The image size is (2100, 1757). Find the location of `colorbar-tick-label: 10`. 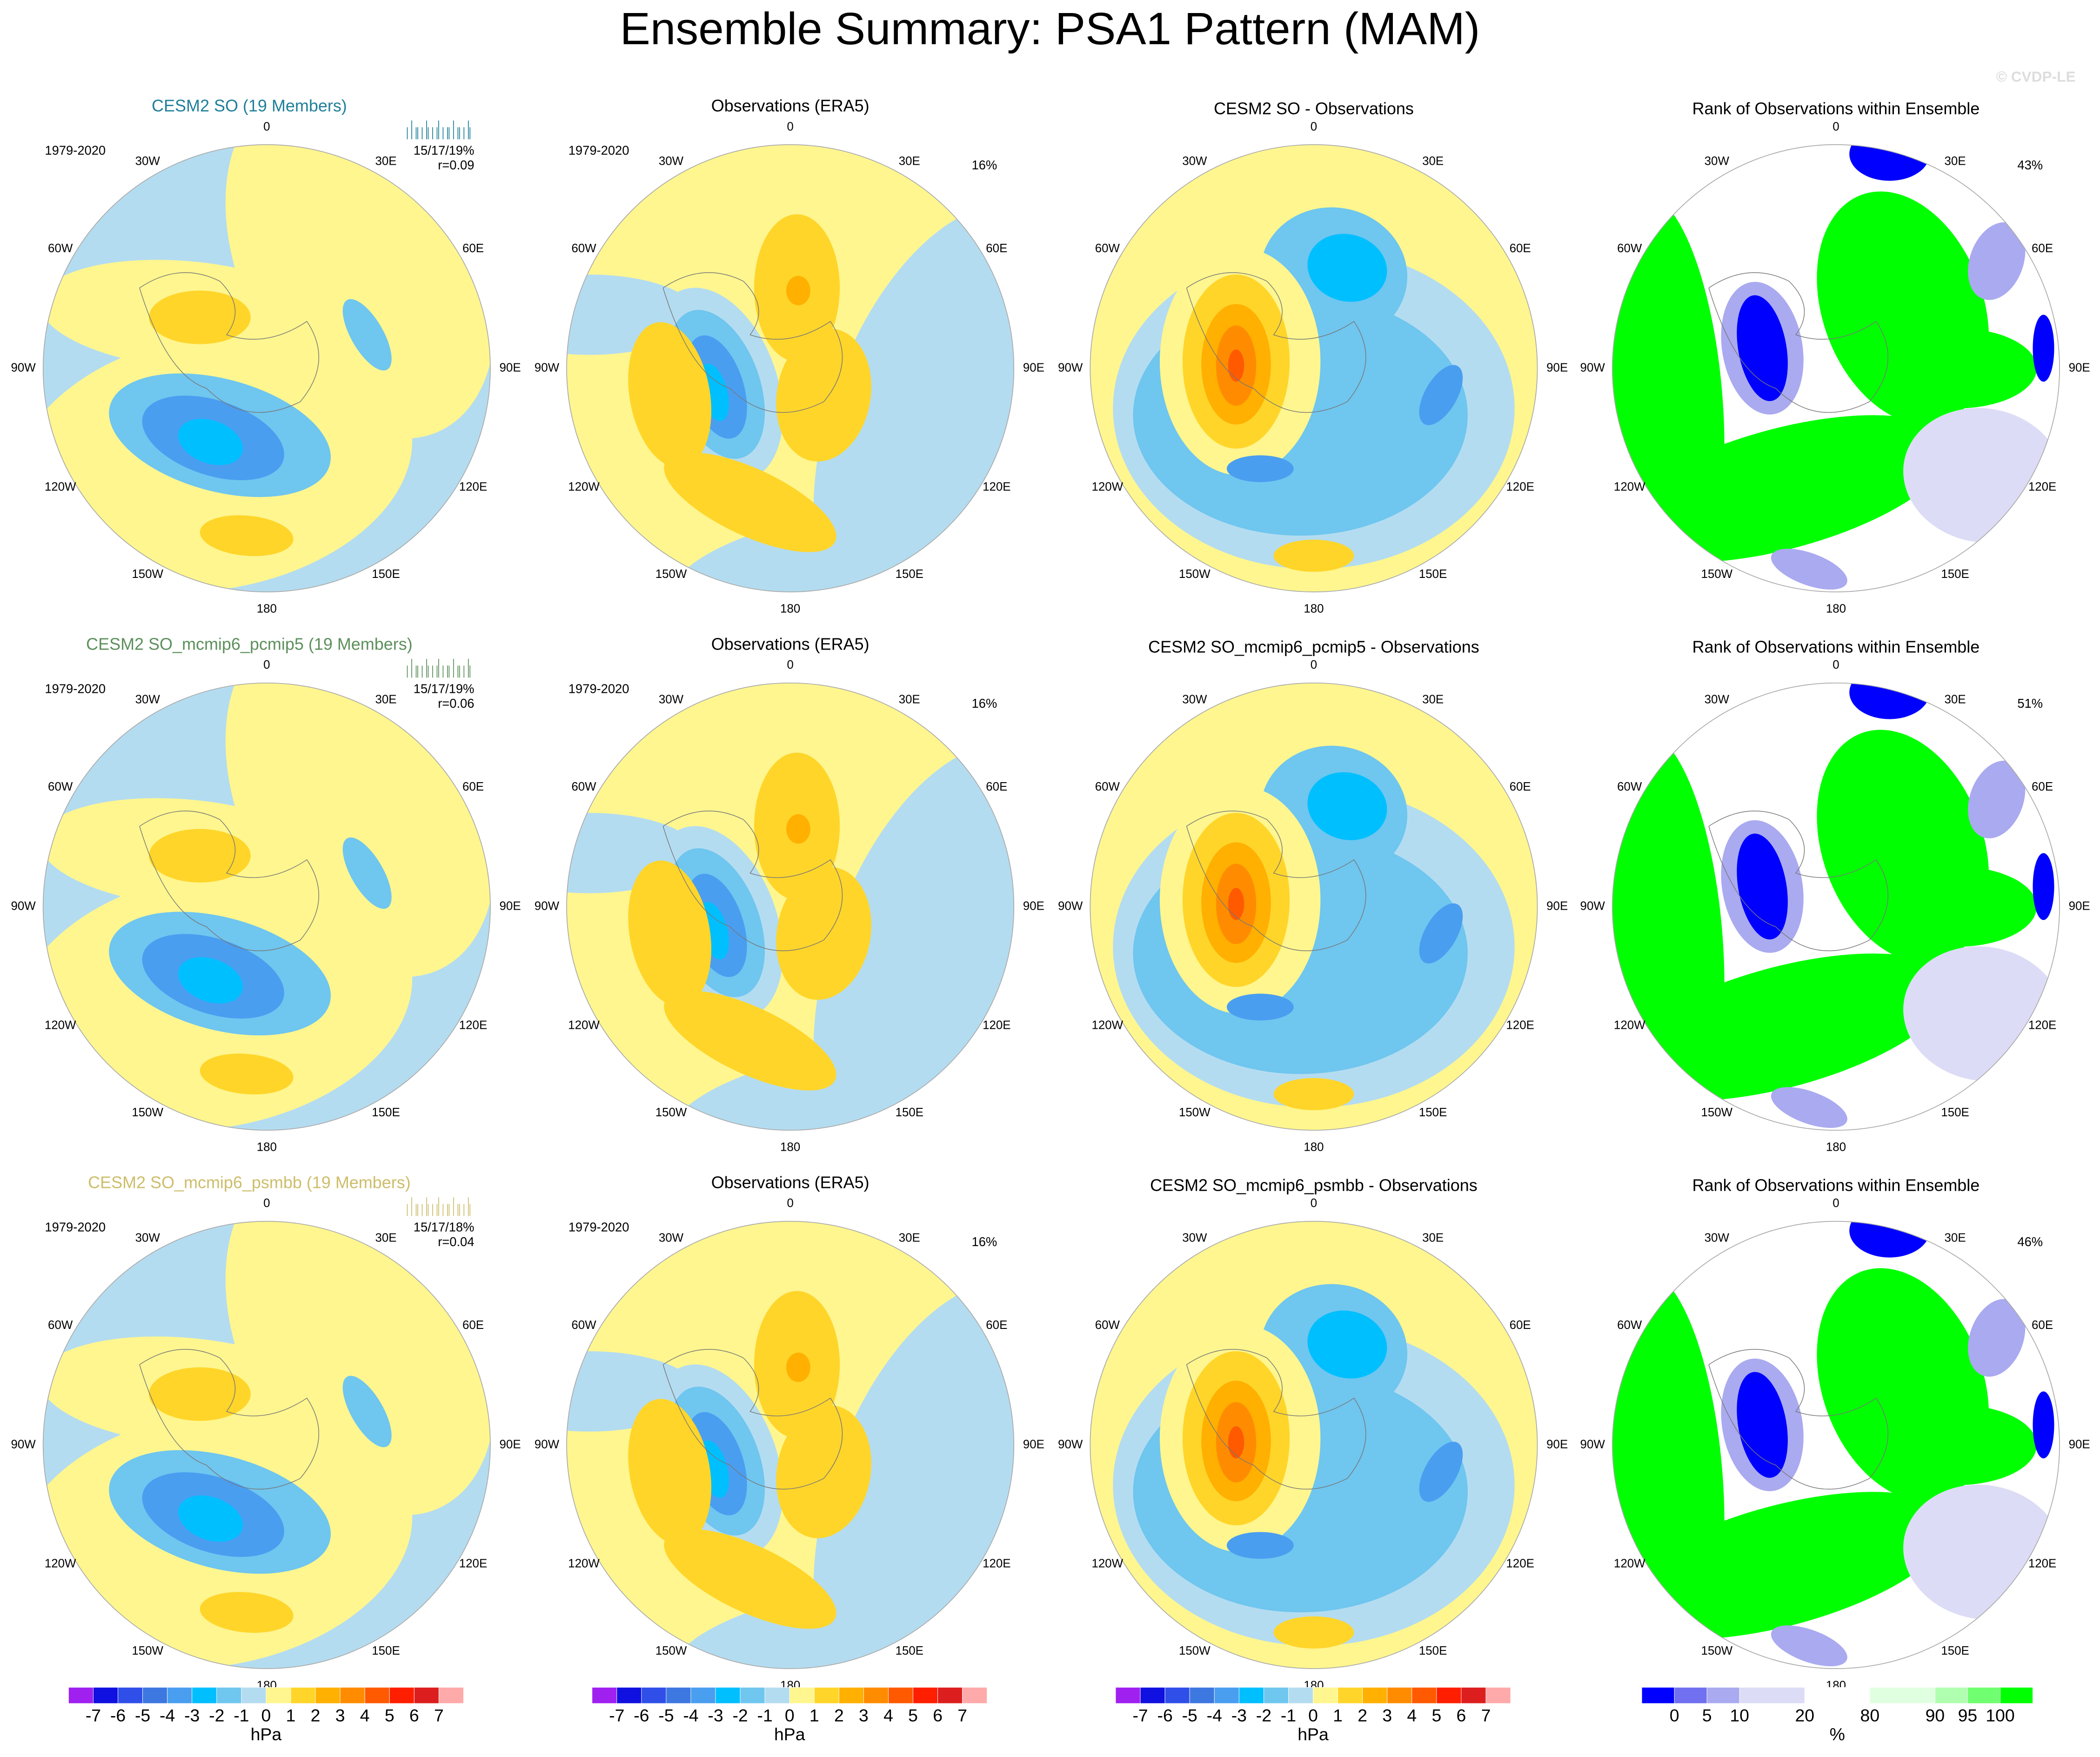

colorbar-tick-label: 10 is located at coordinates (1739, 1715).